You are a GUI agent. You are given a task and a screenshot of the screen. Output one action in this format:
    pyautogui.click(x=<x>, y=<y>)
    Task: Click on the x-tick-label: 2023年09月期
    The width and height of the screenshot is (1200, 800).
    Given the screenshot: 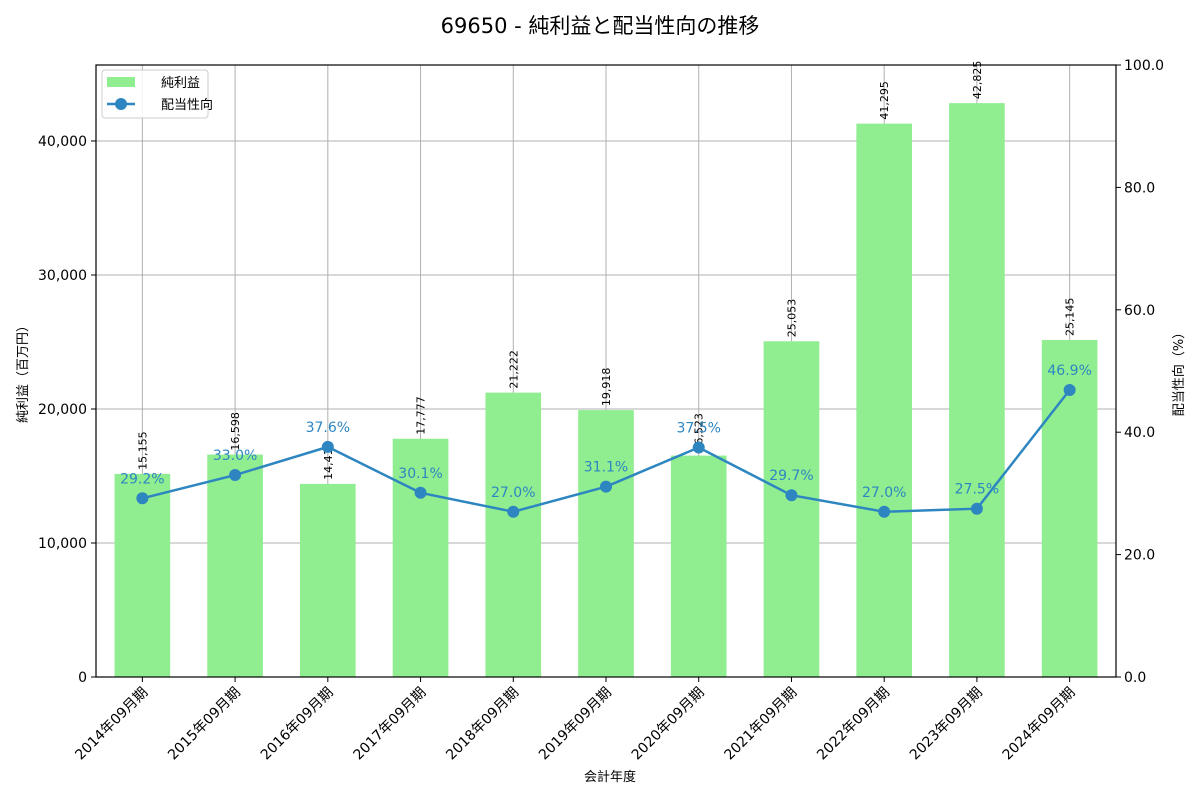 What is the action you would take?
    pyautogui.click(x=946, y=724)
    